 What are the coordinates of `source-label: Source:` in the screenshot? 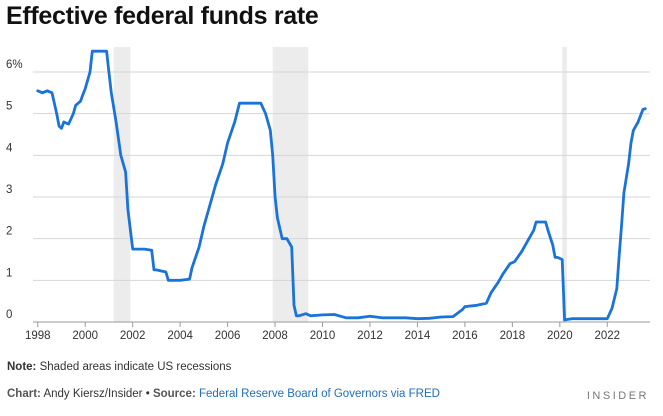 It's located at (174, 394).